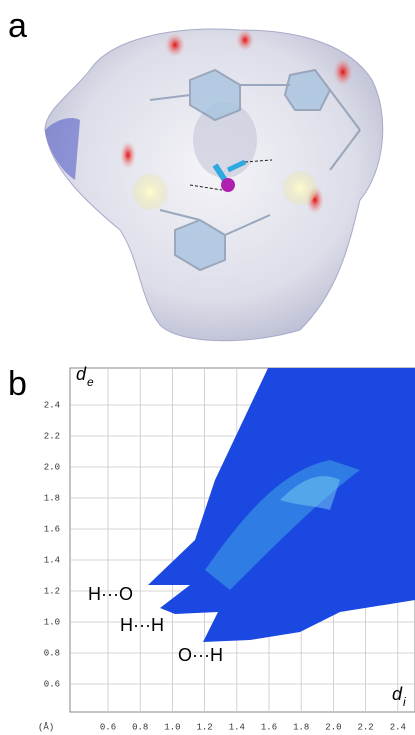 The image size is (415, 735). I want to click on x-tick-label: 1.2, so click(204, 727).